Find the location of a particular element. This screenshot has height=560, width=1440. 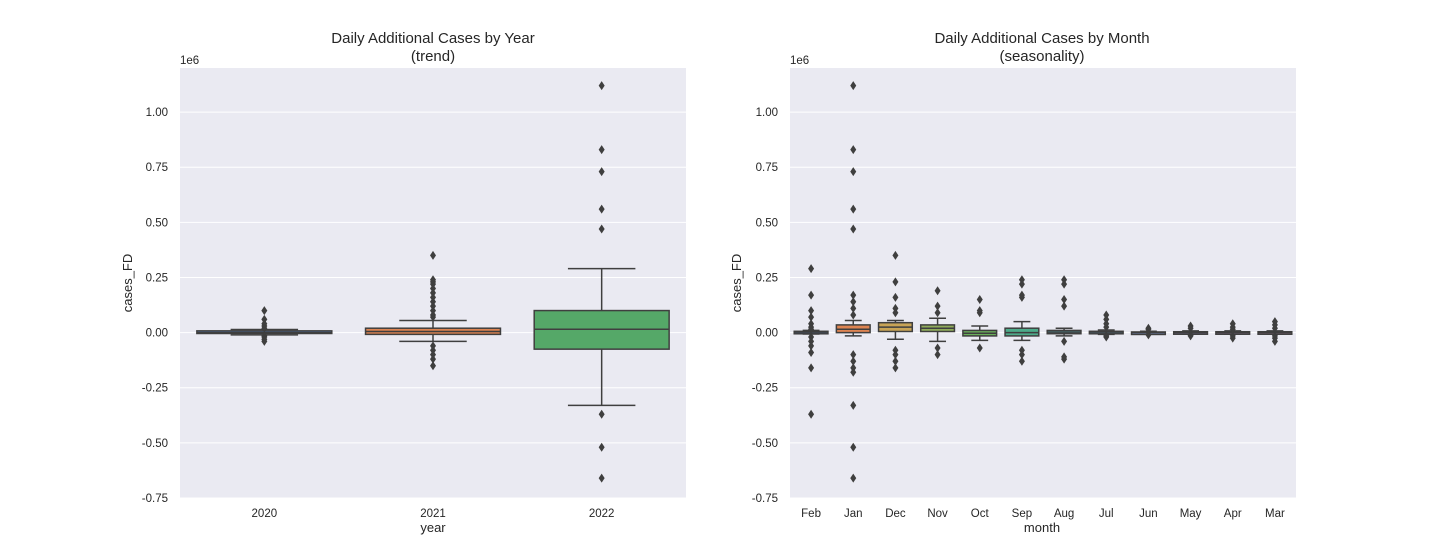

chart-title: Daily Additional Cases by Year is located at coordinates (432, 38).